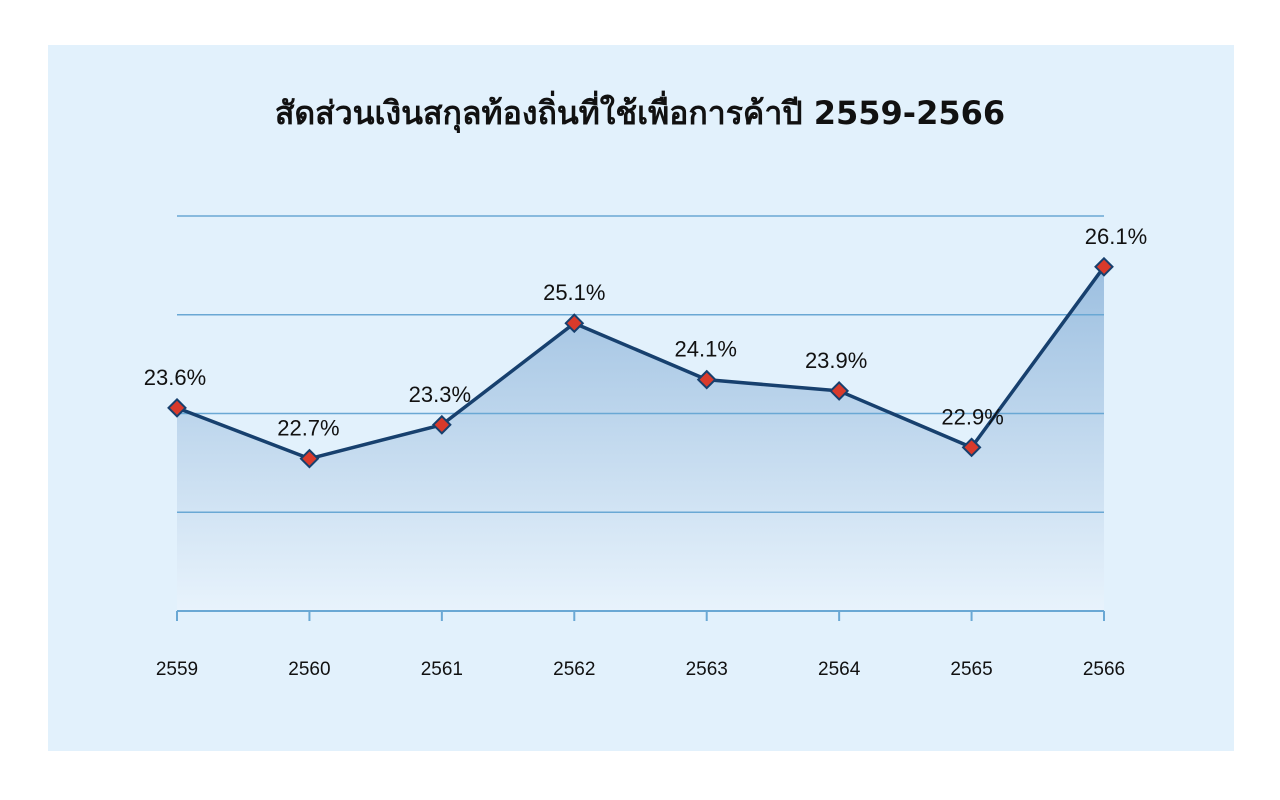 This screenshot has width=1280, height=800. Describe the element at coordinates (640, 669) in the screenshot. I see `x-tick-labels: 2559 2560 2561 2562 2563 2564 2565 2566` at that location.